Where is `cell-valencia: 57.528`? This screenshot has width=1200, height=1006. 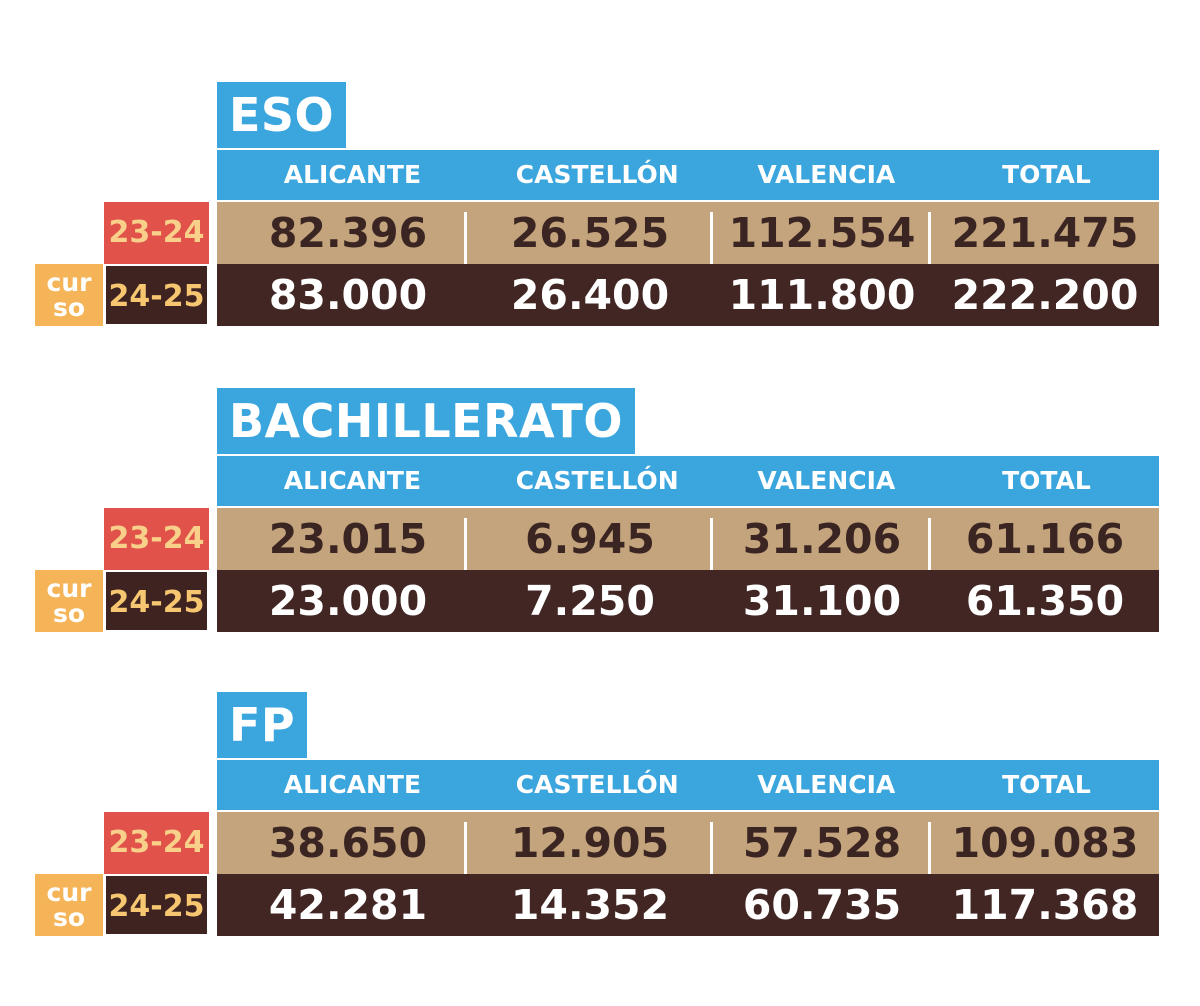 cell-valencia: 57.528 is located at coordinates (822, 870).